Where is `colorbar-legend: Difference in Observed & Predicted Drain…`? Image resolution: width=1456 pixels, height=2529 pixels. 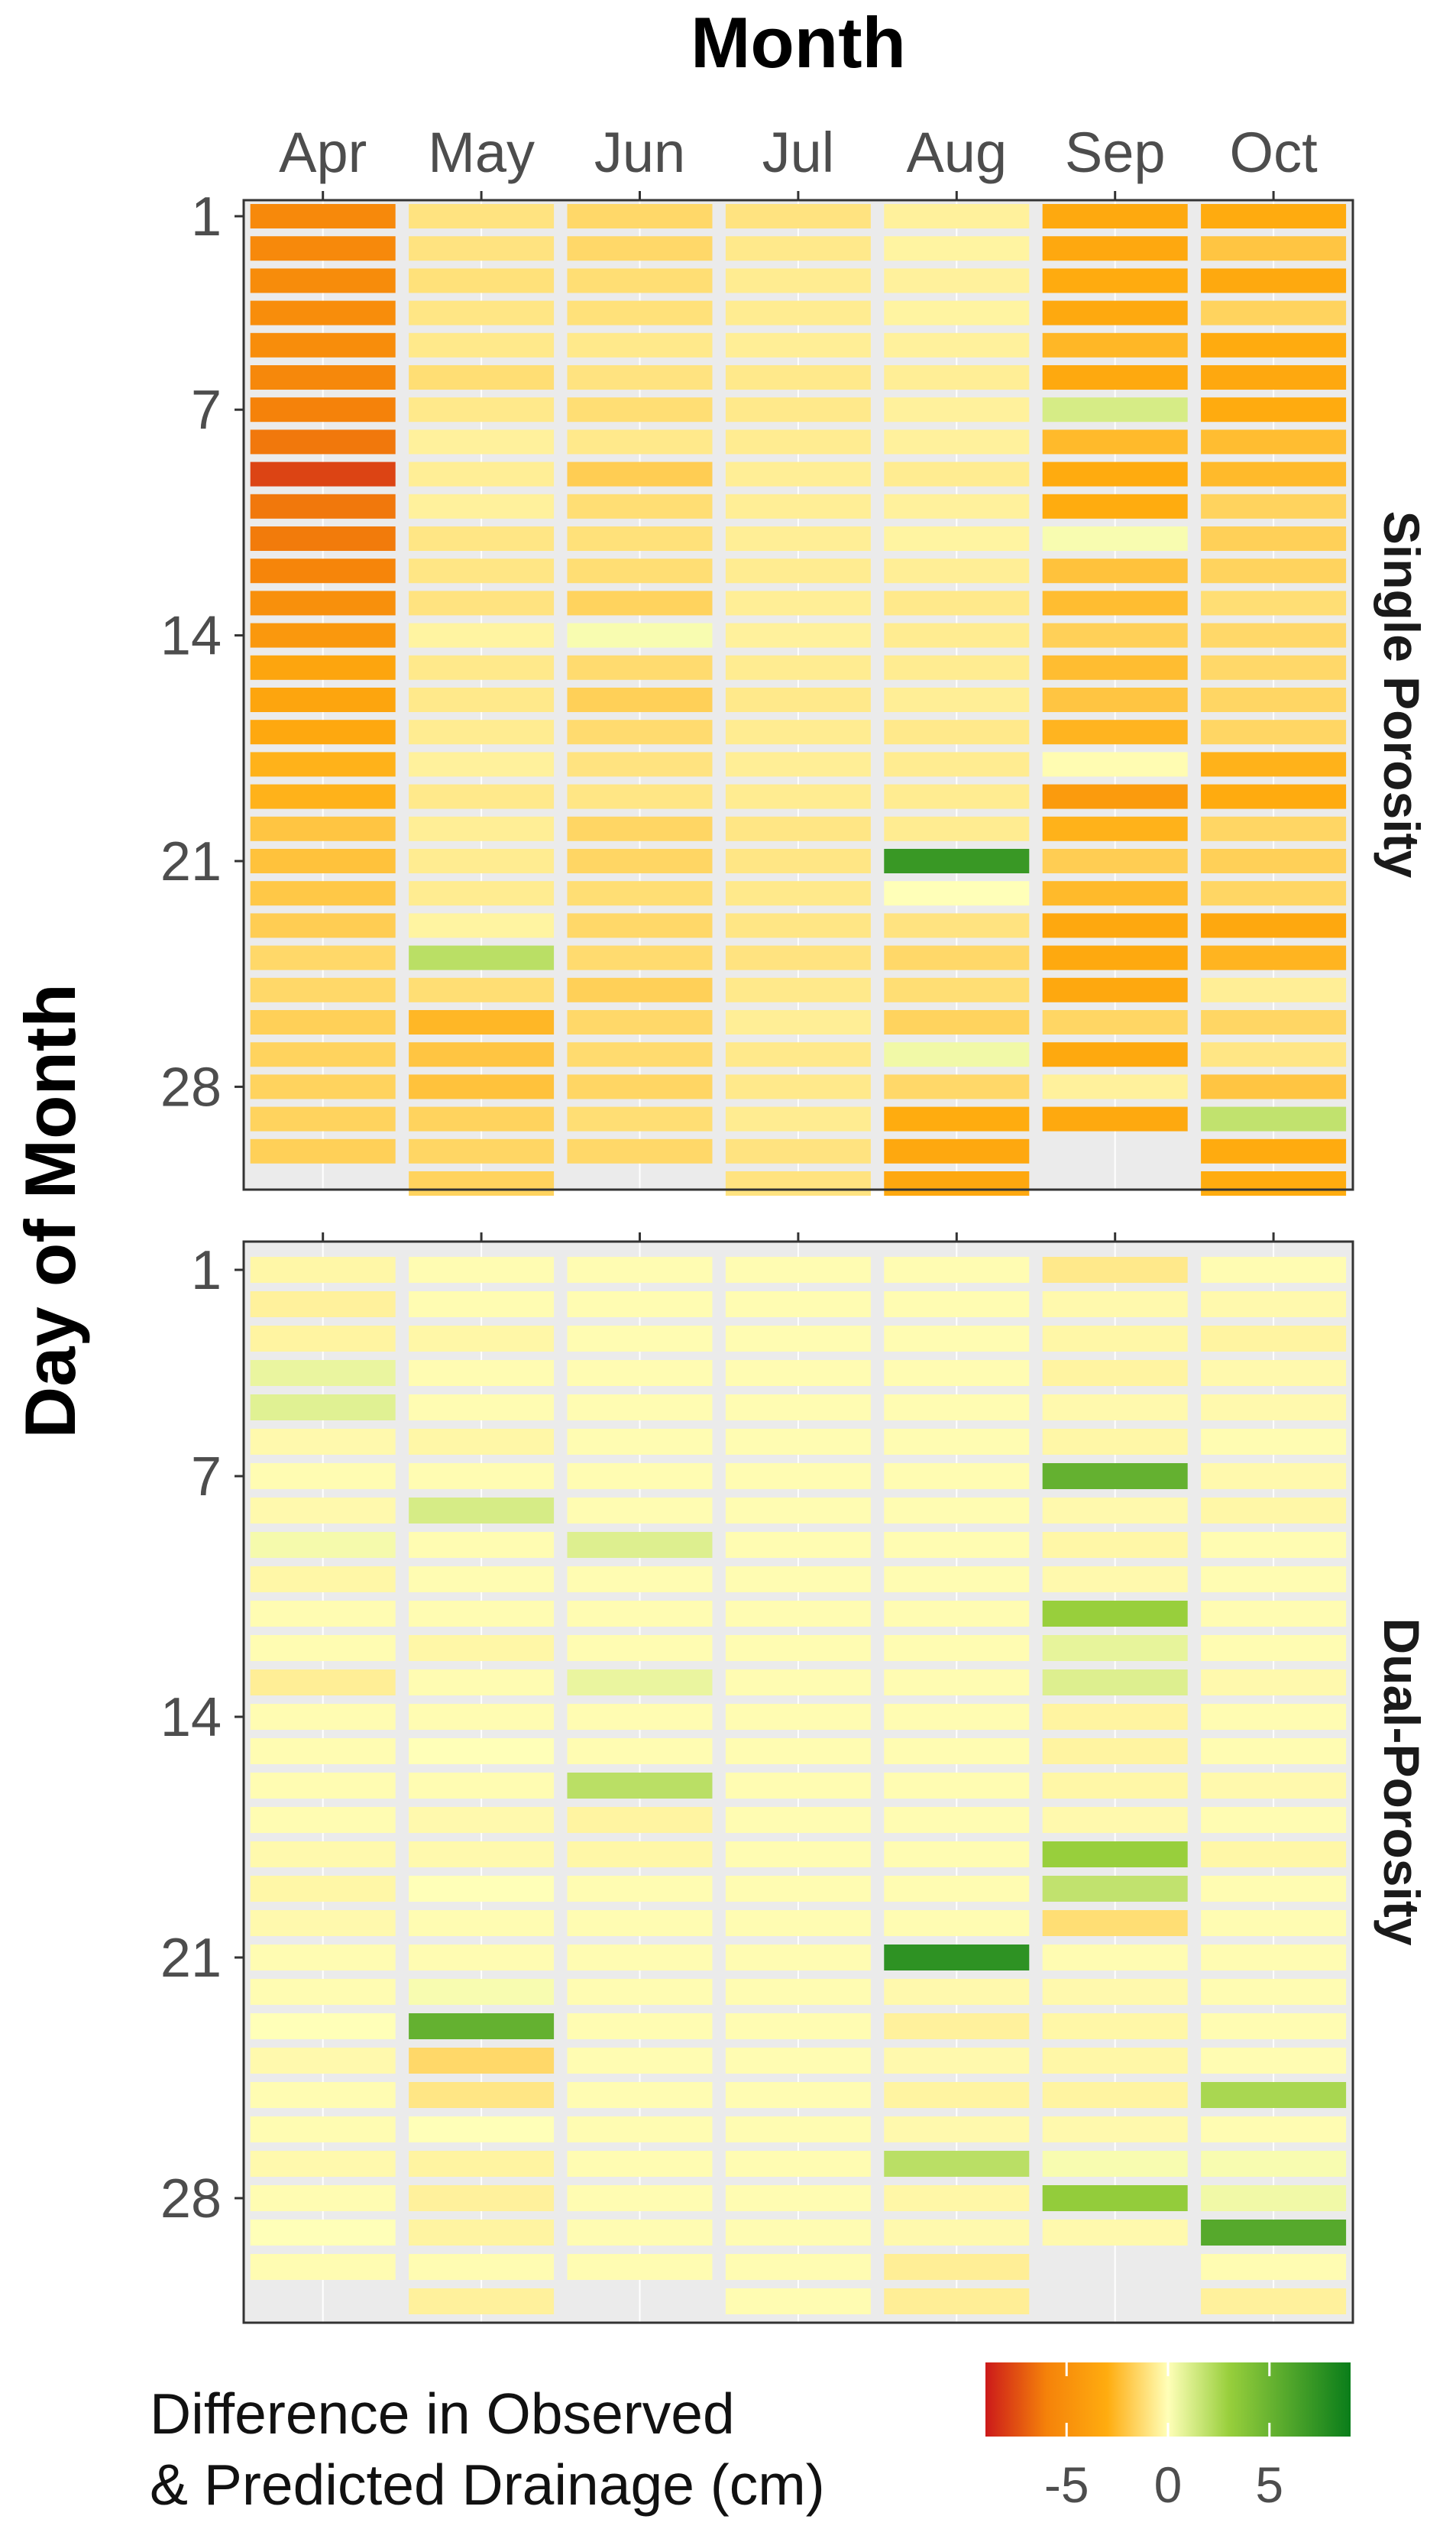
colorbar-legend: Difference in Observed & Predicted Drain… is located at coordinates (750, 2439).